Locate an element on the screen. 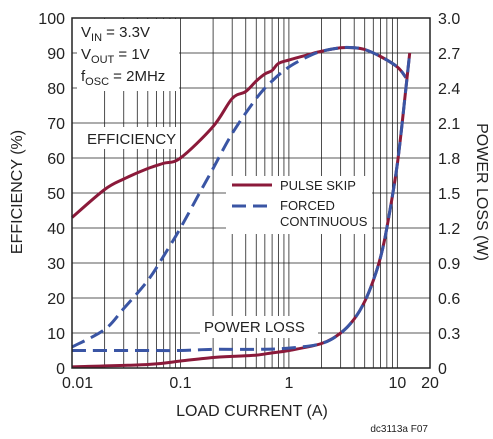  condition-value: = 3.3V is located at coordinates (126, 32).